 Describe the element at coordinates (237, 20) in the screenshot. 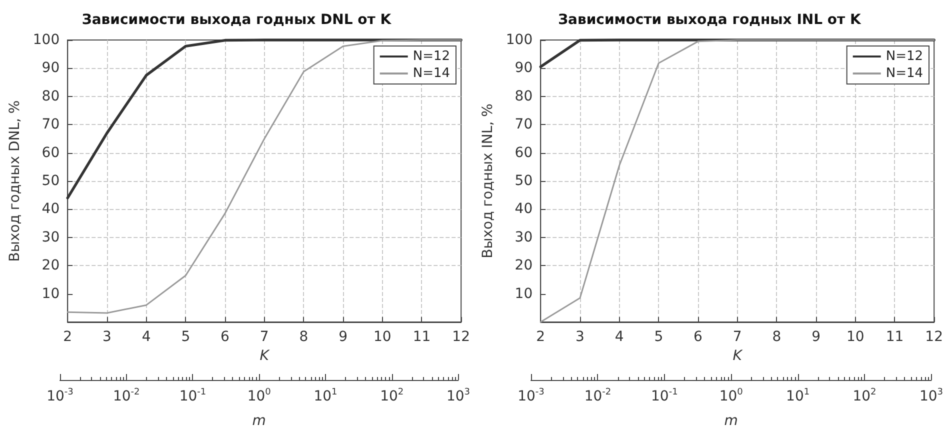

I see `chart-title: Зависимости выхода годных DNL от K` at that location.